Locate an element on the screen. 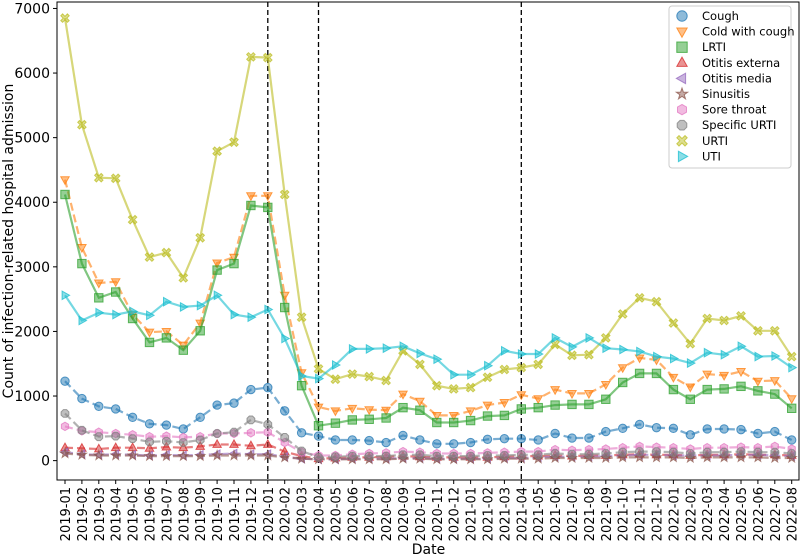 Image resolution: width=800 pixels, height=557 pixels. x-tick-label: 2022-05 is located at coordinates (742, 514).